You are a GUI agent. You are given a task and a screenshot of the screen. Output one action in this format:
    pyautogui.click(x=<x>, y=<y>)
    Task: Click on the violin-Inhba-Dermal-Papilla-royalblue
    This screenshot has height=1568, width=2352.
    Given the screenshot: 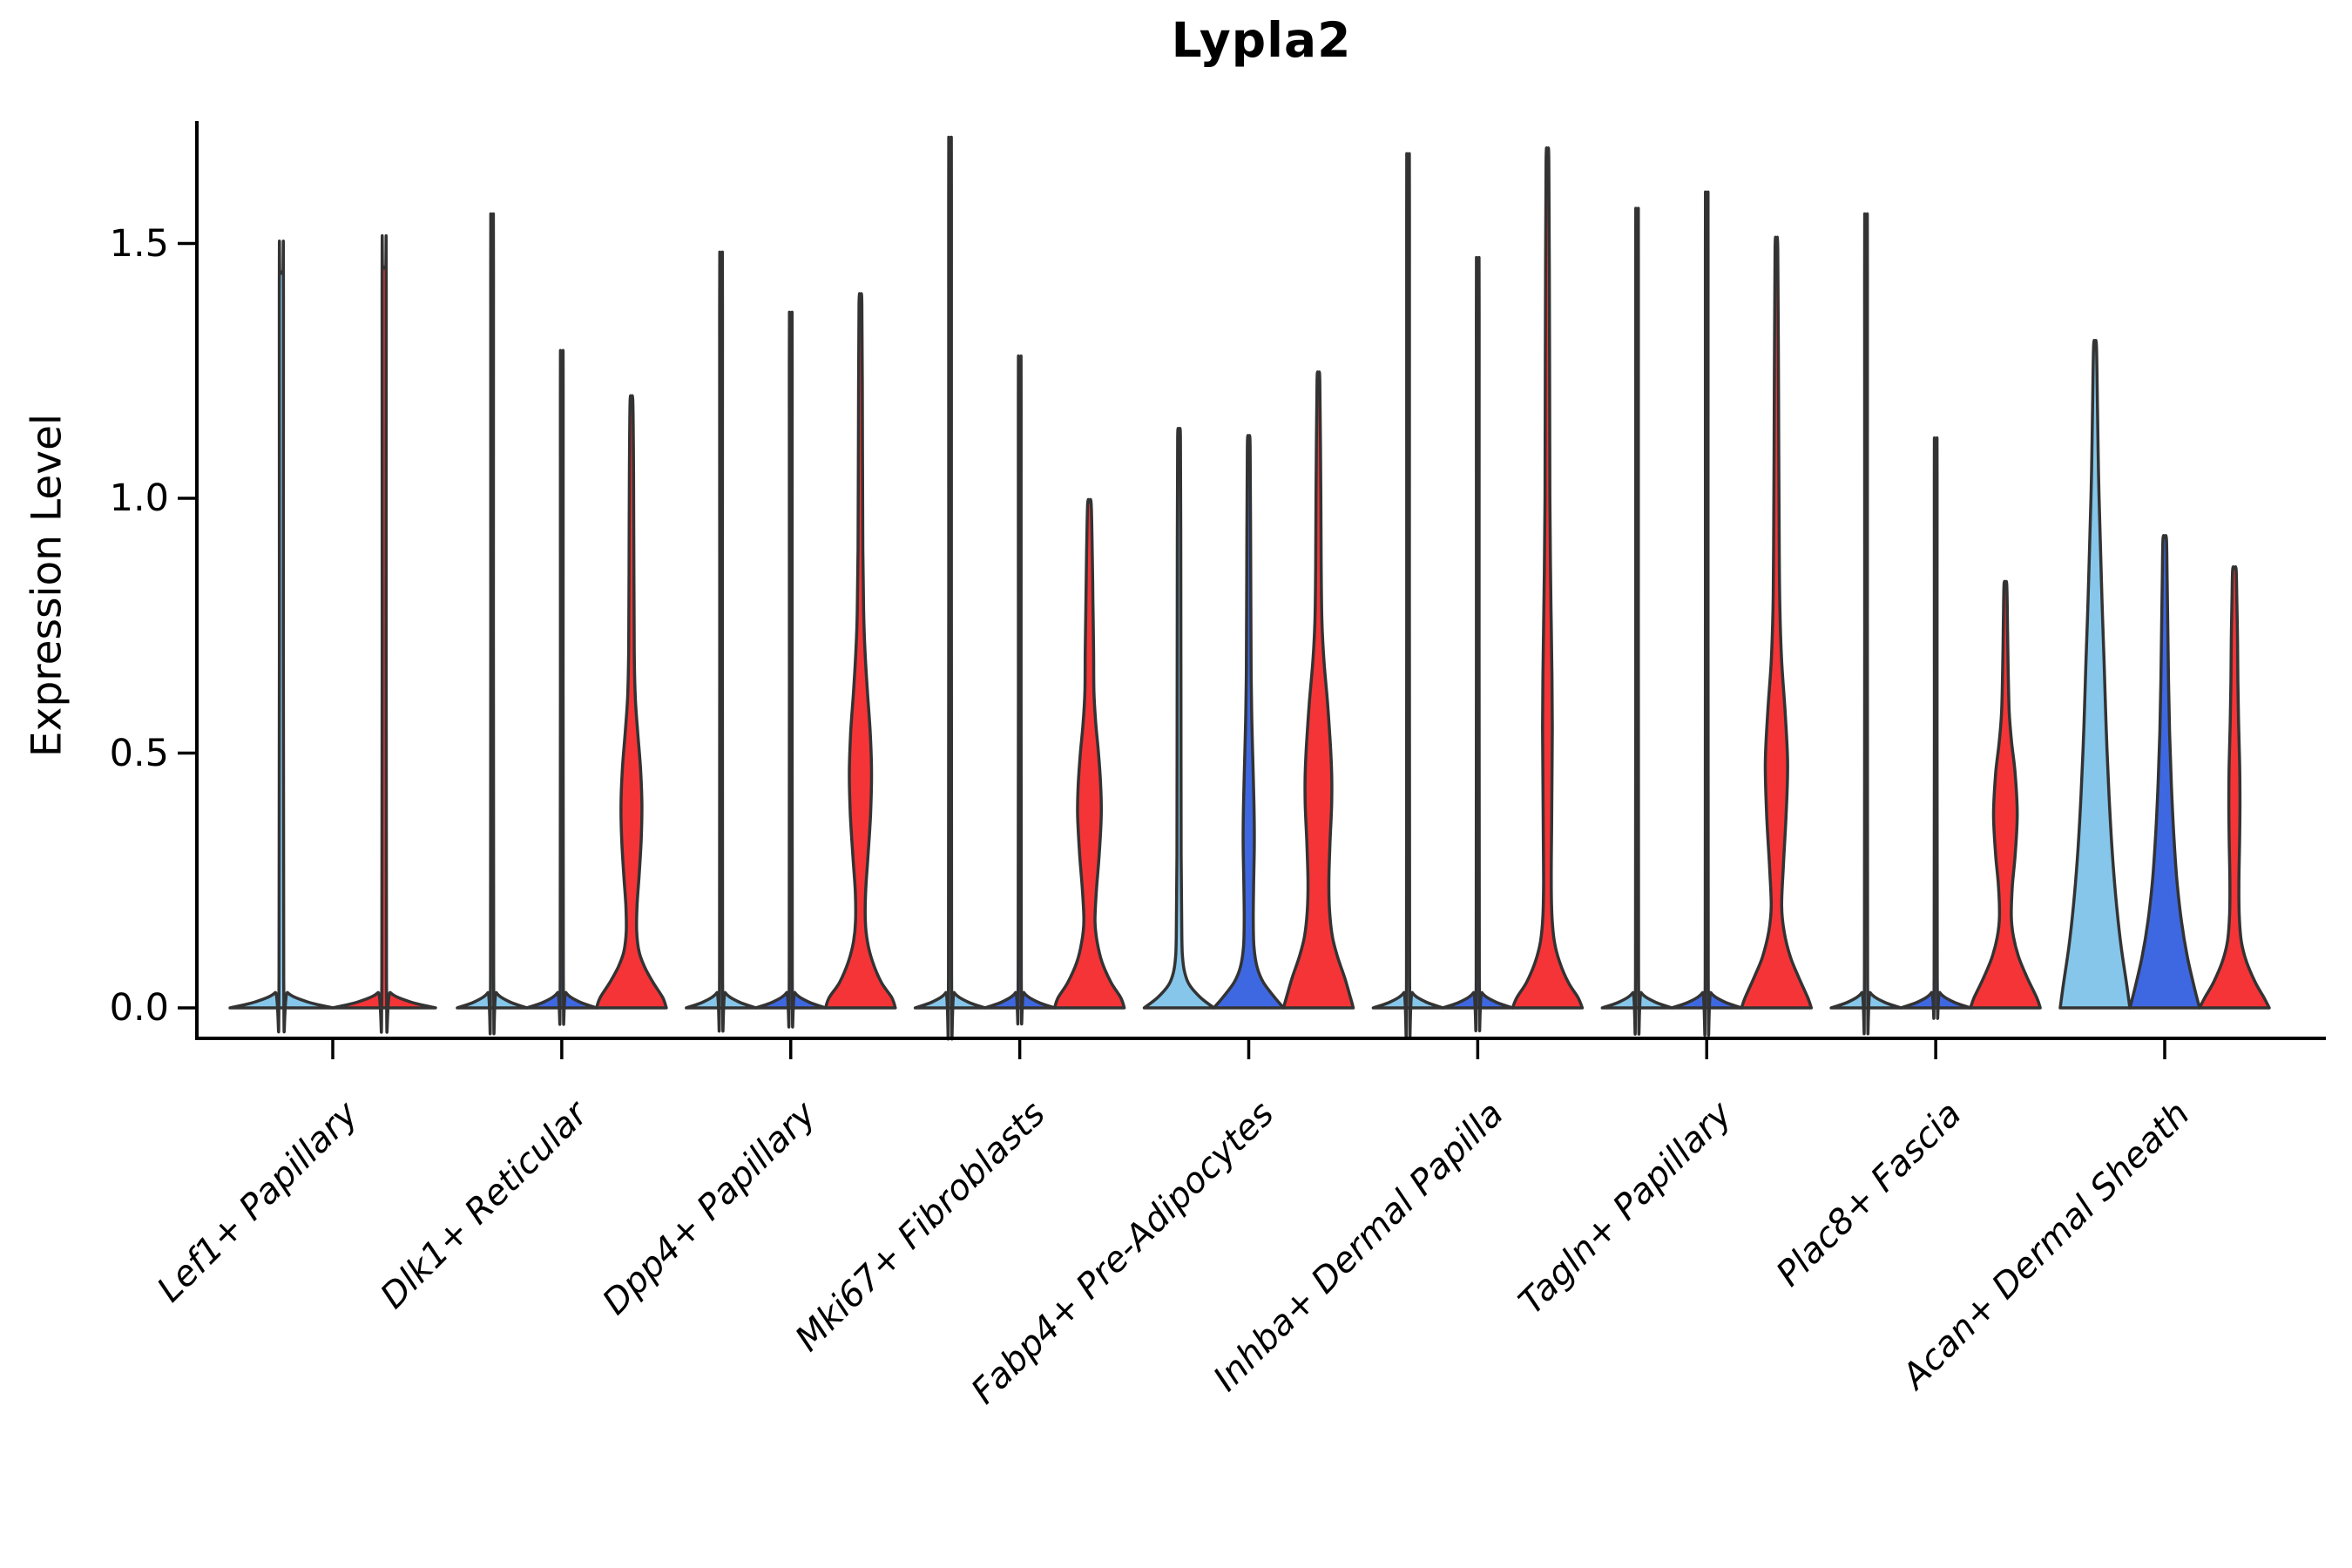 What is the action you would take?
    pyautogui.click(x=1478, y=643)
    